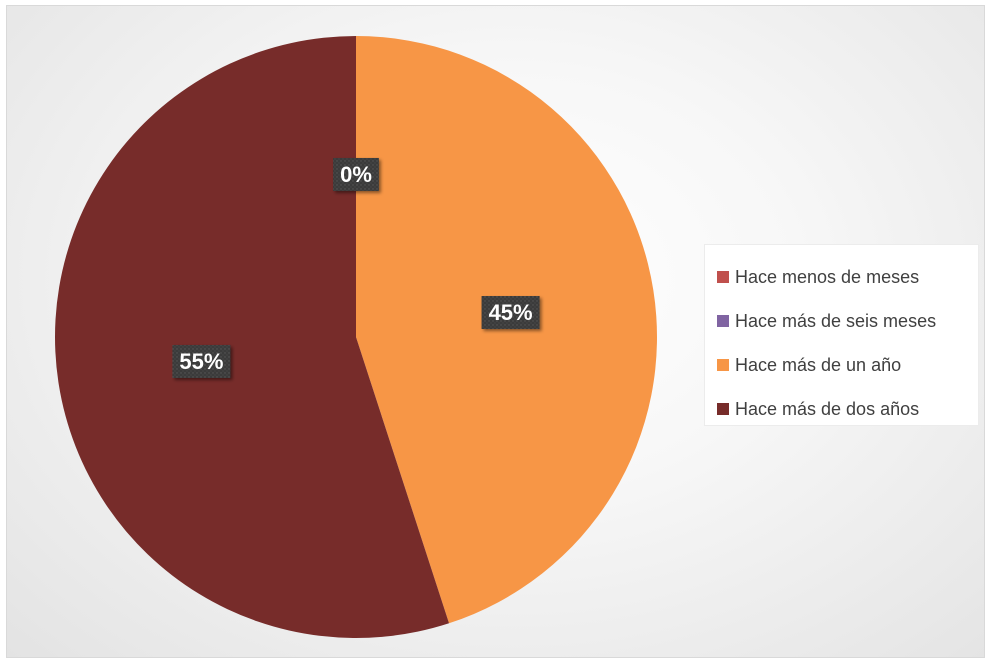 The height and width of the screenshot is (664, 991). I want to click on data-label-text: 0%, so click(356, 174).